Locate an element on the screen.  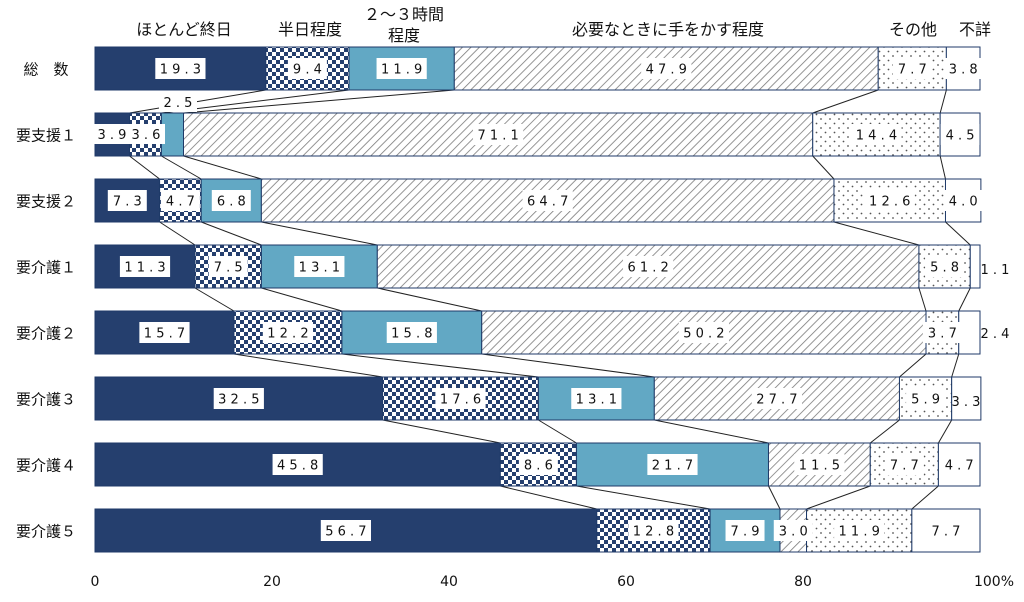
data-label: 8 . 6 is located at coordinates (538, 466).